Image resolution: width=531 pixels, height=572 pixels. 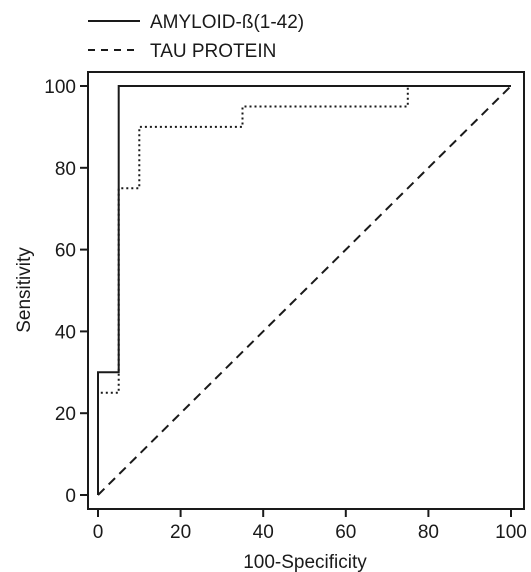 I want to click on y-tick-label: 0, so click(x=70, y=496).